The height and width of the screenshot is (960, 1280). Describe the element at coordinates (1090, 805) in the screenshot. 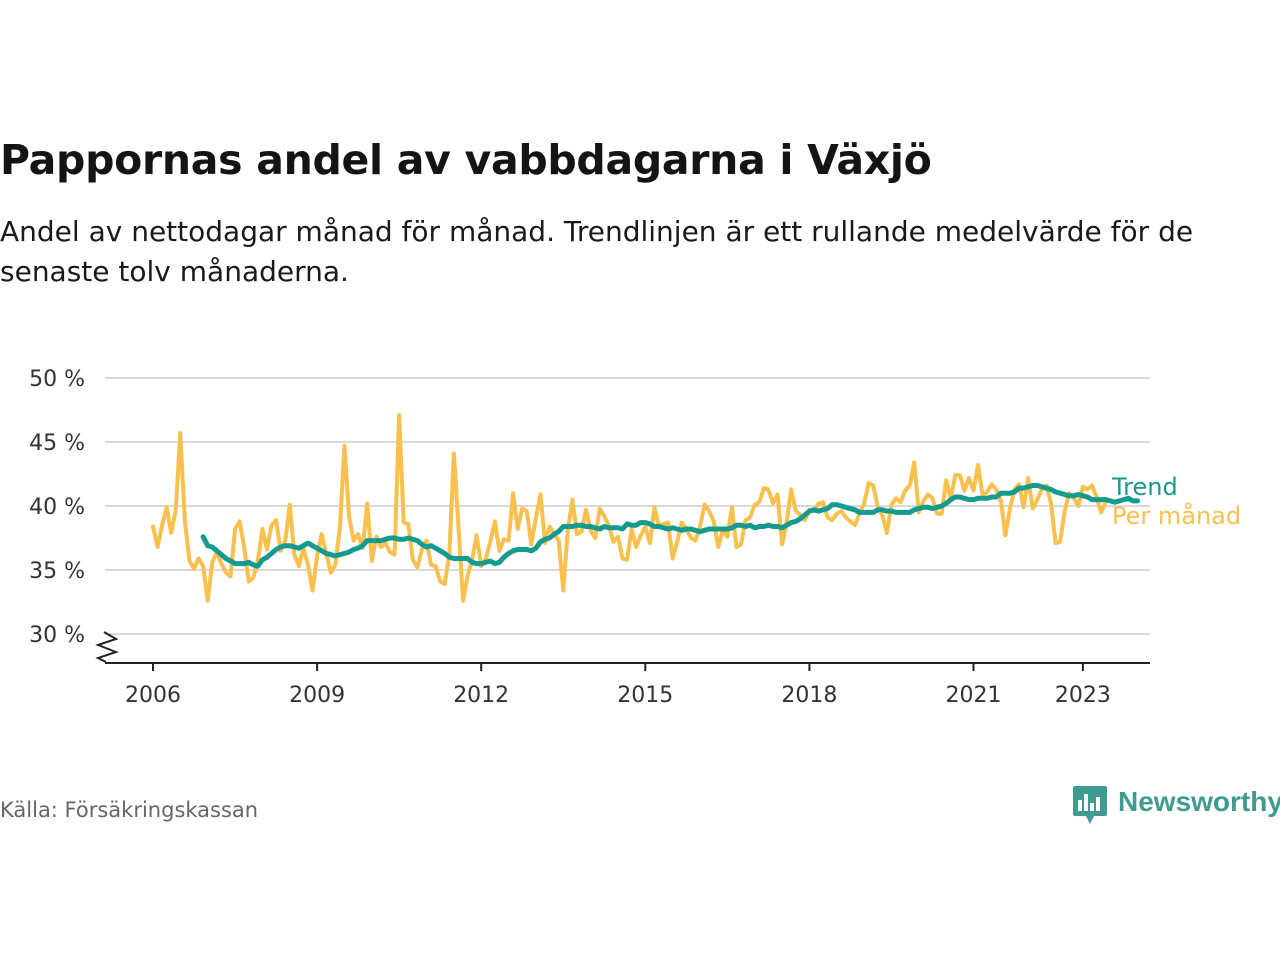

I see `newsworthy-logo-icon` at that location.